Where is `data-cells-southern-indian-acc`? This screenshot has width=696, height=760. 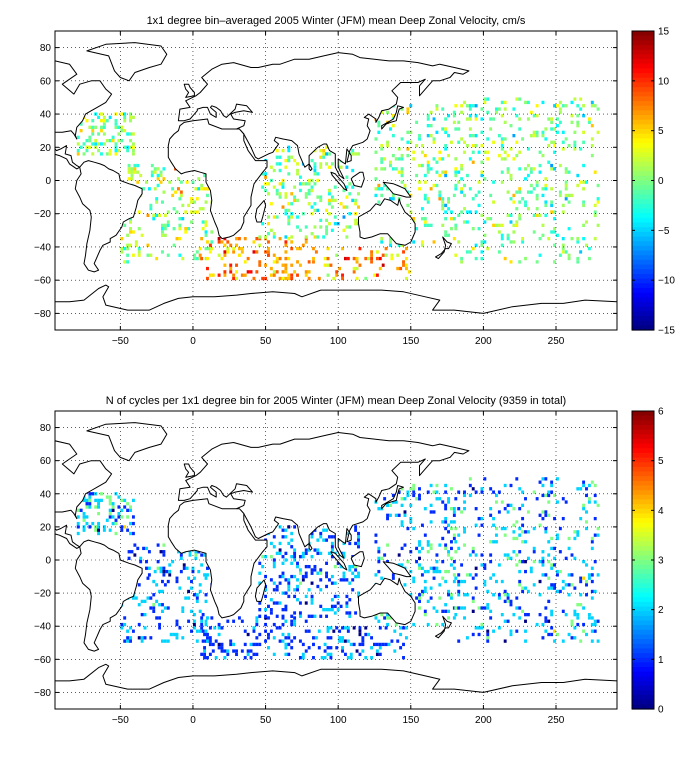
data-cells-southern-indian-acc is located at coordinates (360, 643).